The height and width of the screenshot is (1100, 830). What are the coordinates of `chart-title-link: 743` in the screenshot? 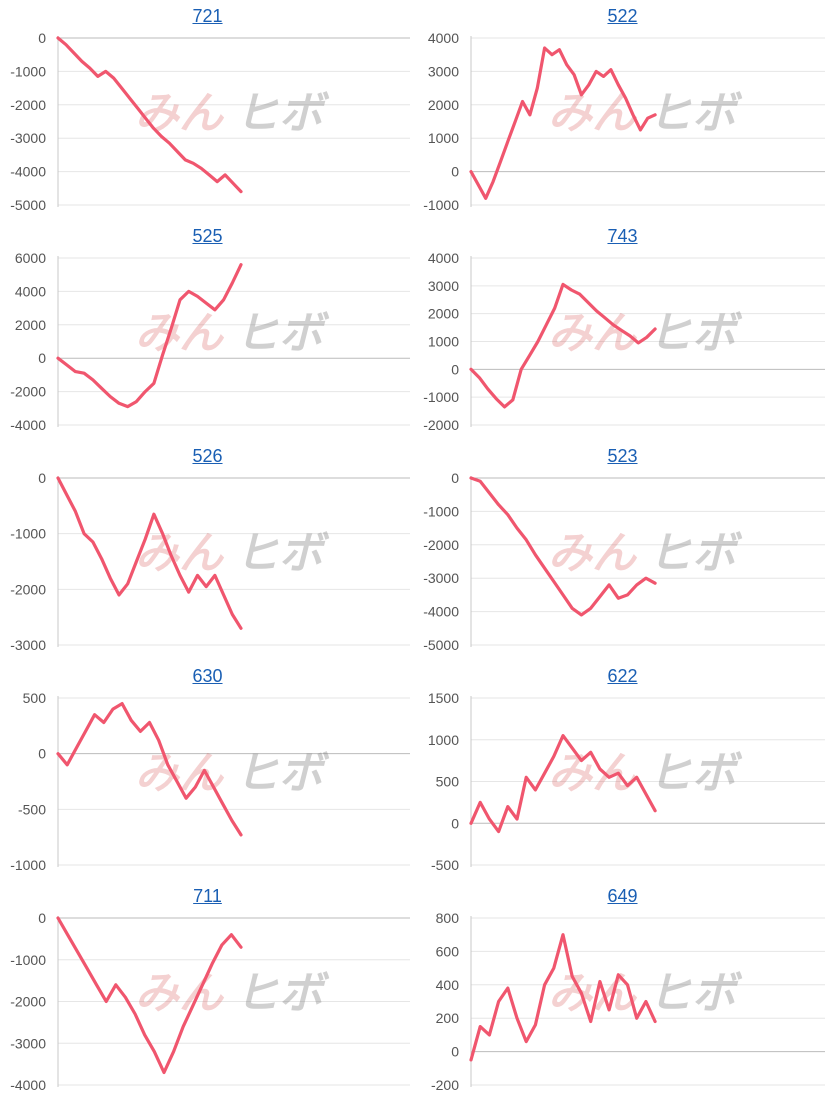 It's located at (622, 236).